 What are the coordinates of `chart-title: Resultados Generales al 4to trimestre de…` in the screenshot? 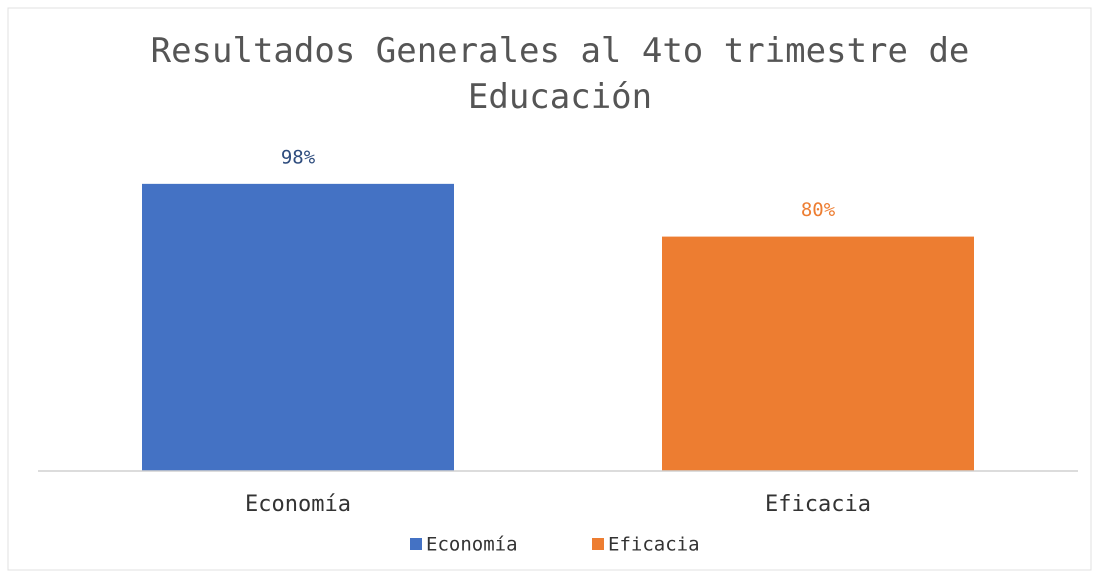 It's located at (560, 74).